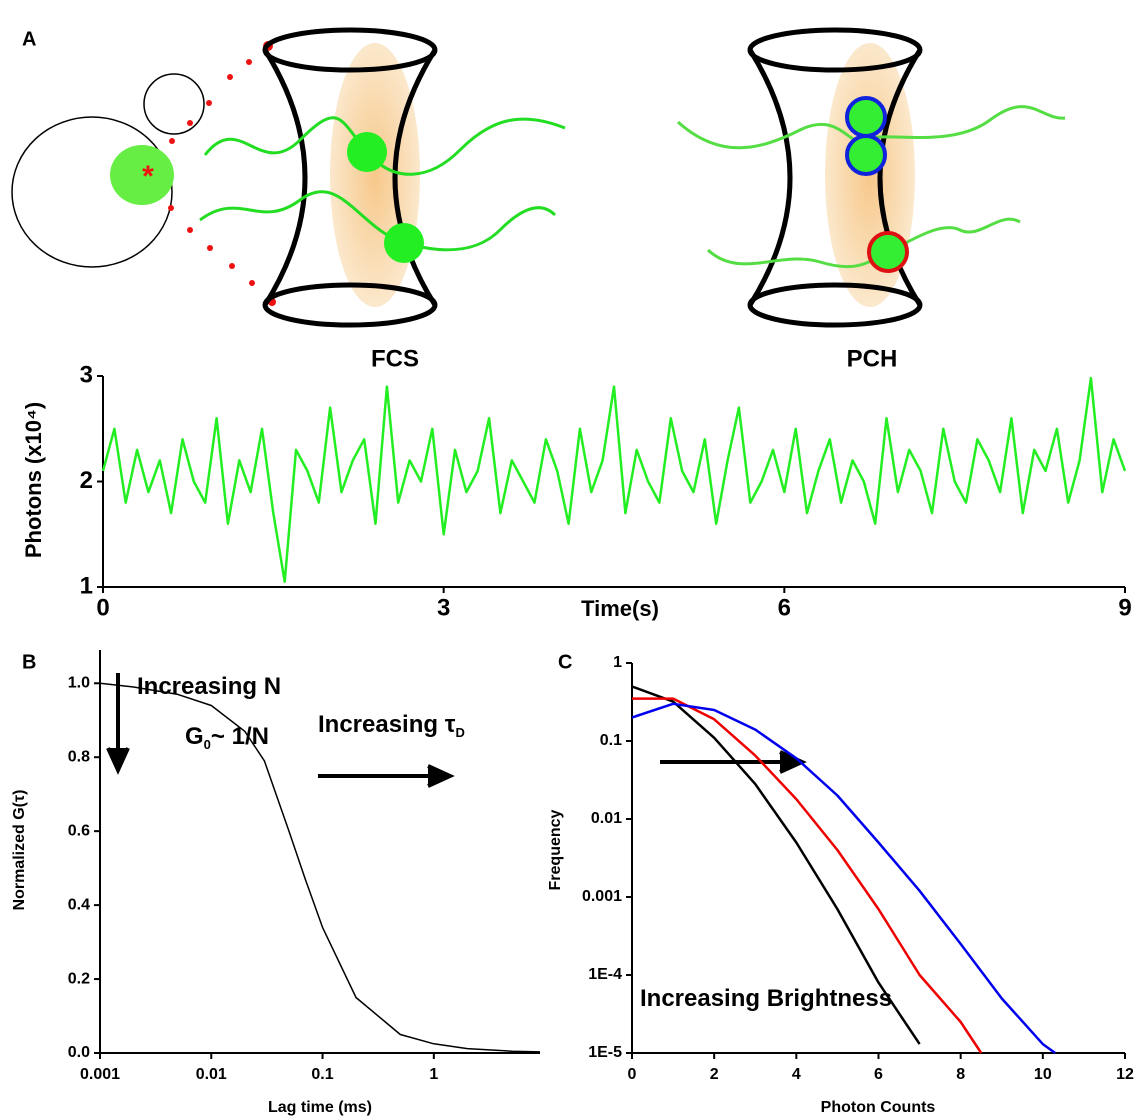 This screenshot has width=1138, height=1118. I want to click on annotation-text: G, so click(194, 736).